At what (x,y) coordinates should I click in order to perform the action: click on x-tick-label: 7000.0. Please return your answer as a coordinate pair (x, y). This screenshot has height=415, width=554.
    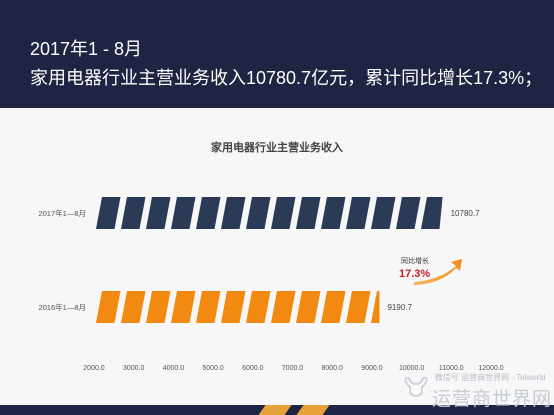
    Looking at the image, I should click on (293, 368).